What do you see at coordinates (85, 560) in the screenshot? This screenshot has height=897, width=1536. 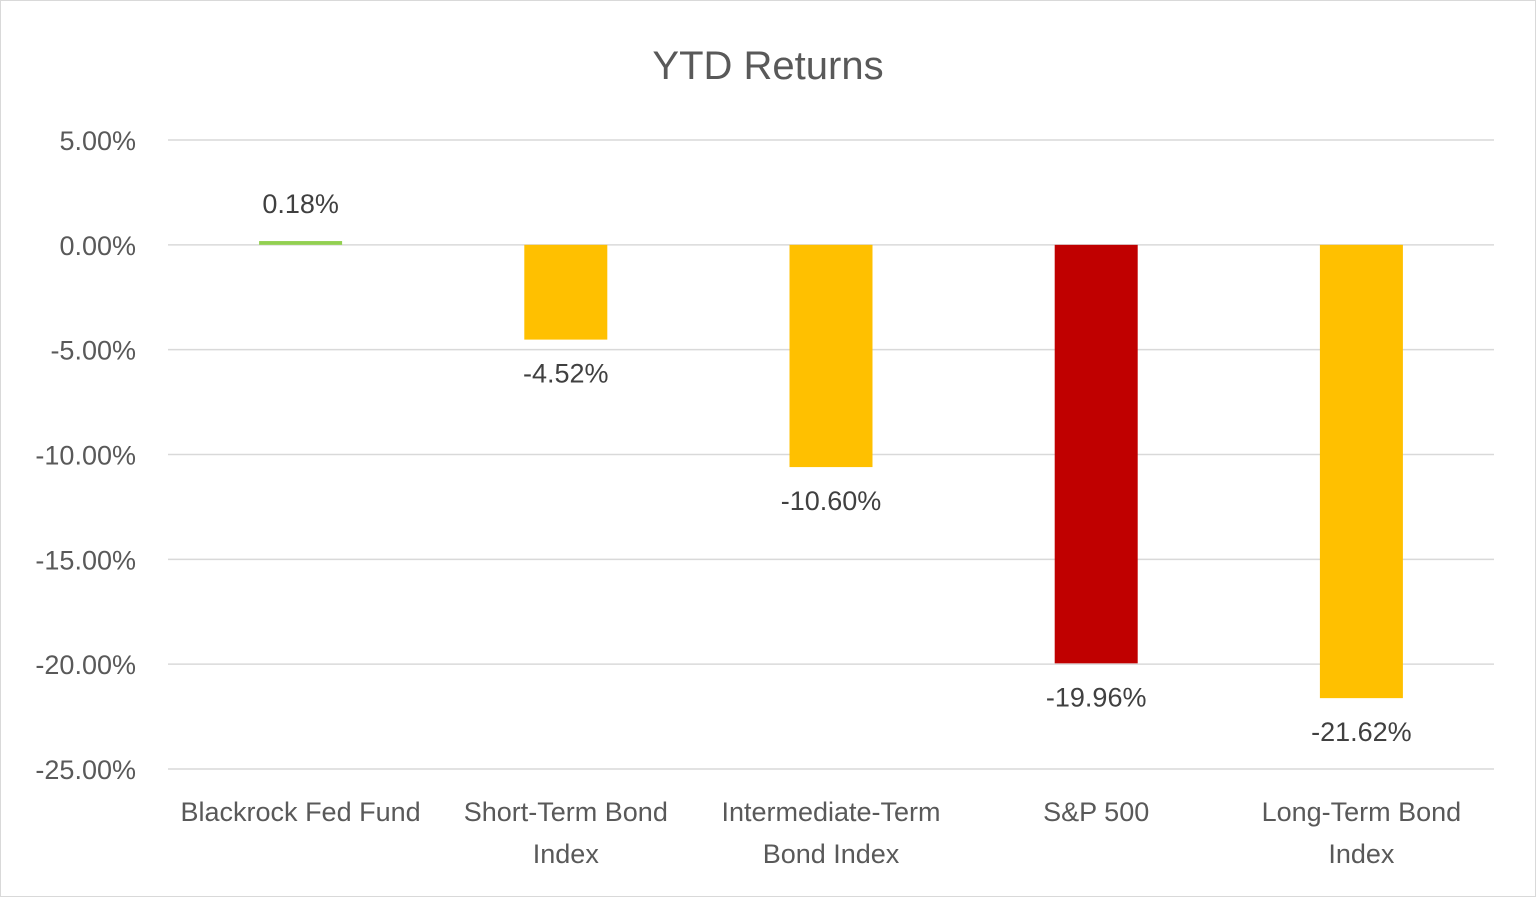 I see `y-tick-label: -15.00%` at bounding box center [85, 560].